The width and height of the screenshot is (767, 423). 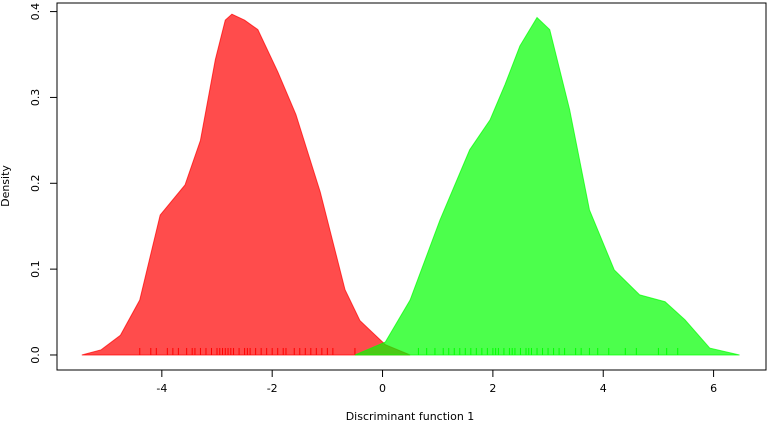 What do you see at coordinates (35, 355) in the screenshot?
I see `y-tick-label: 0.0` at bounding box center [35, 355].